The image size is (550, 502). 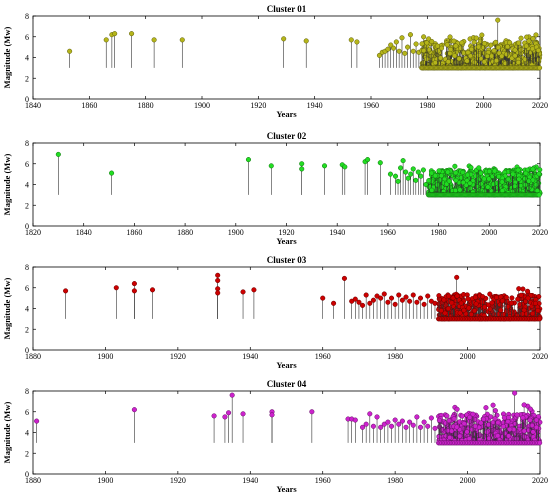 I want to click on x-tick-label: 1900, so click(x=236, y=232).